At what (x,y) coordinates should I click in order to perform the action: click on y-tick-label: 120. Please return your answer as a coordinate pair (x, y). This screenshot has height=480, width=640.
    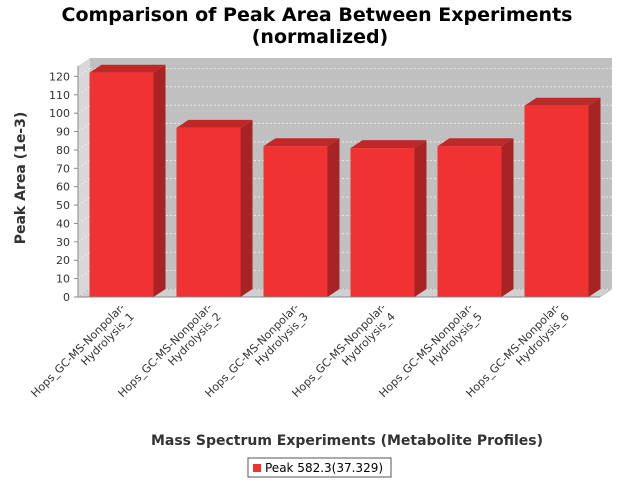
    Looking at the image, I should click on (59, 76).